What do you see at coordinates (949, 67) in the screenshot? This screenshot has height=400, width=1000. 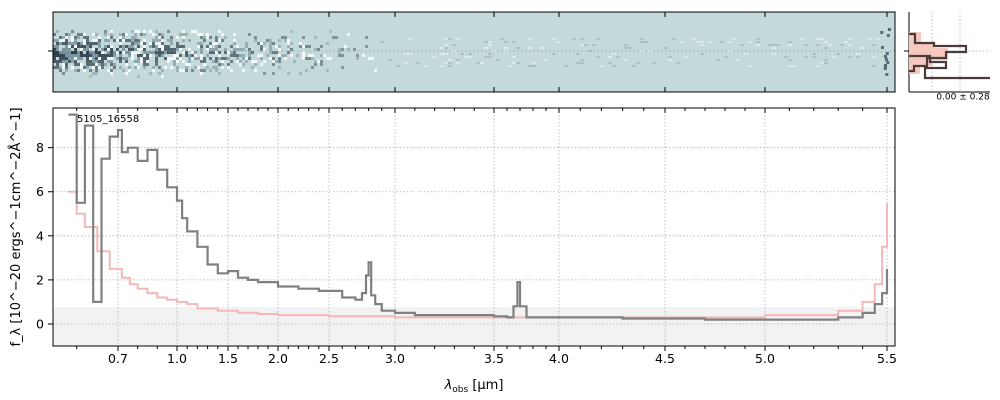 I see `histogram-data-line` at bounding box center [949, 67].